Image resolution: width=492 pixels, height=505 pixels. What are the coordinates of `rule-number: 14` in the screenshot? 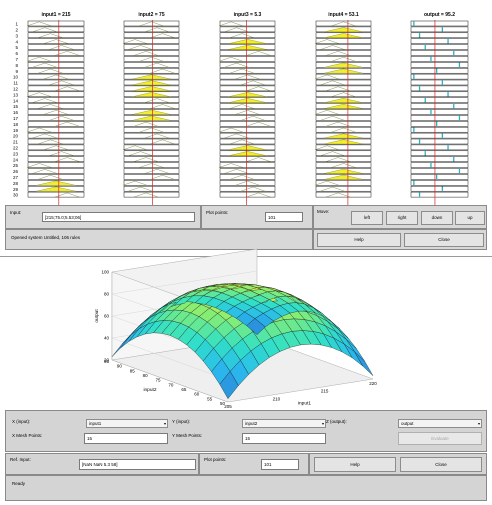 It's located at (16, 100).